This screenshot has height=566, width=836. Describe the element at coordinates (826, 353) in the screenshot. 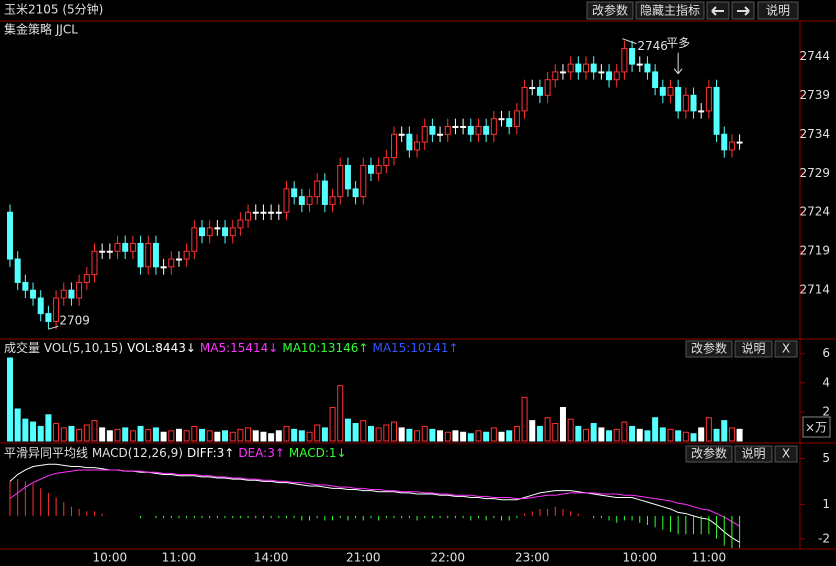

I see `y-tick-label: 6` at that location.